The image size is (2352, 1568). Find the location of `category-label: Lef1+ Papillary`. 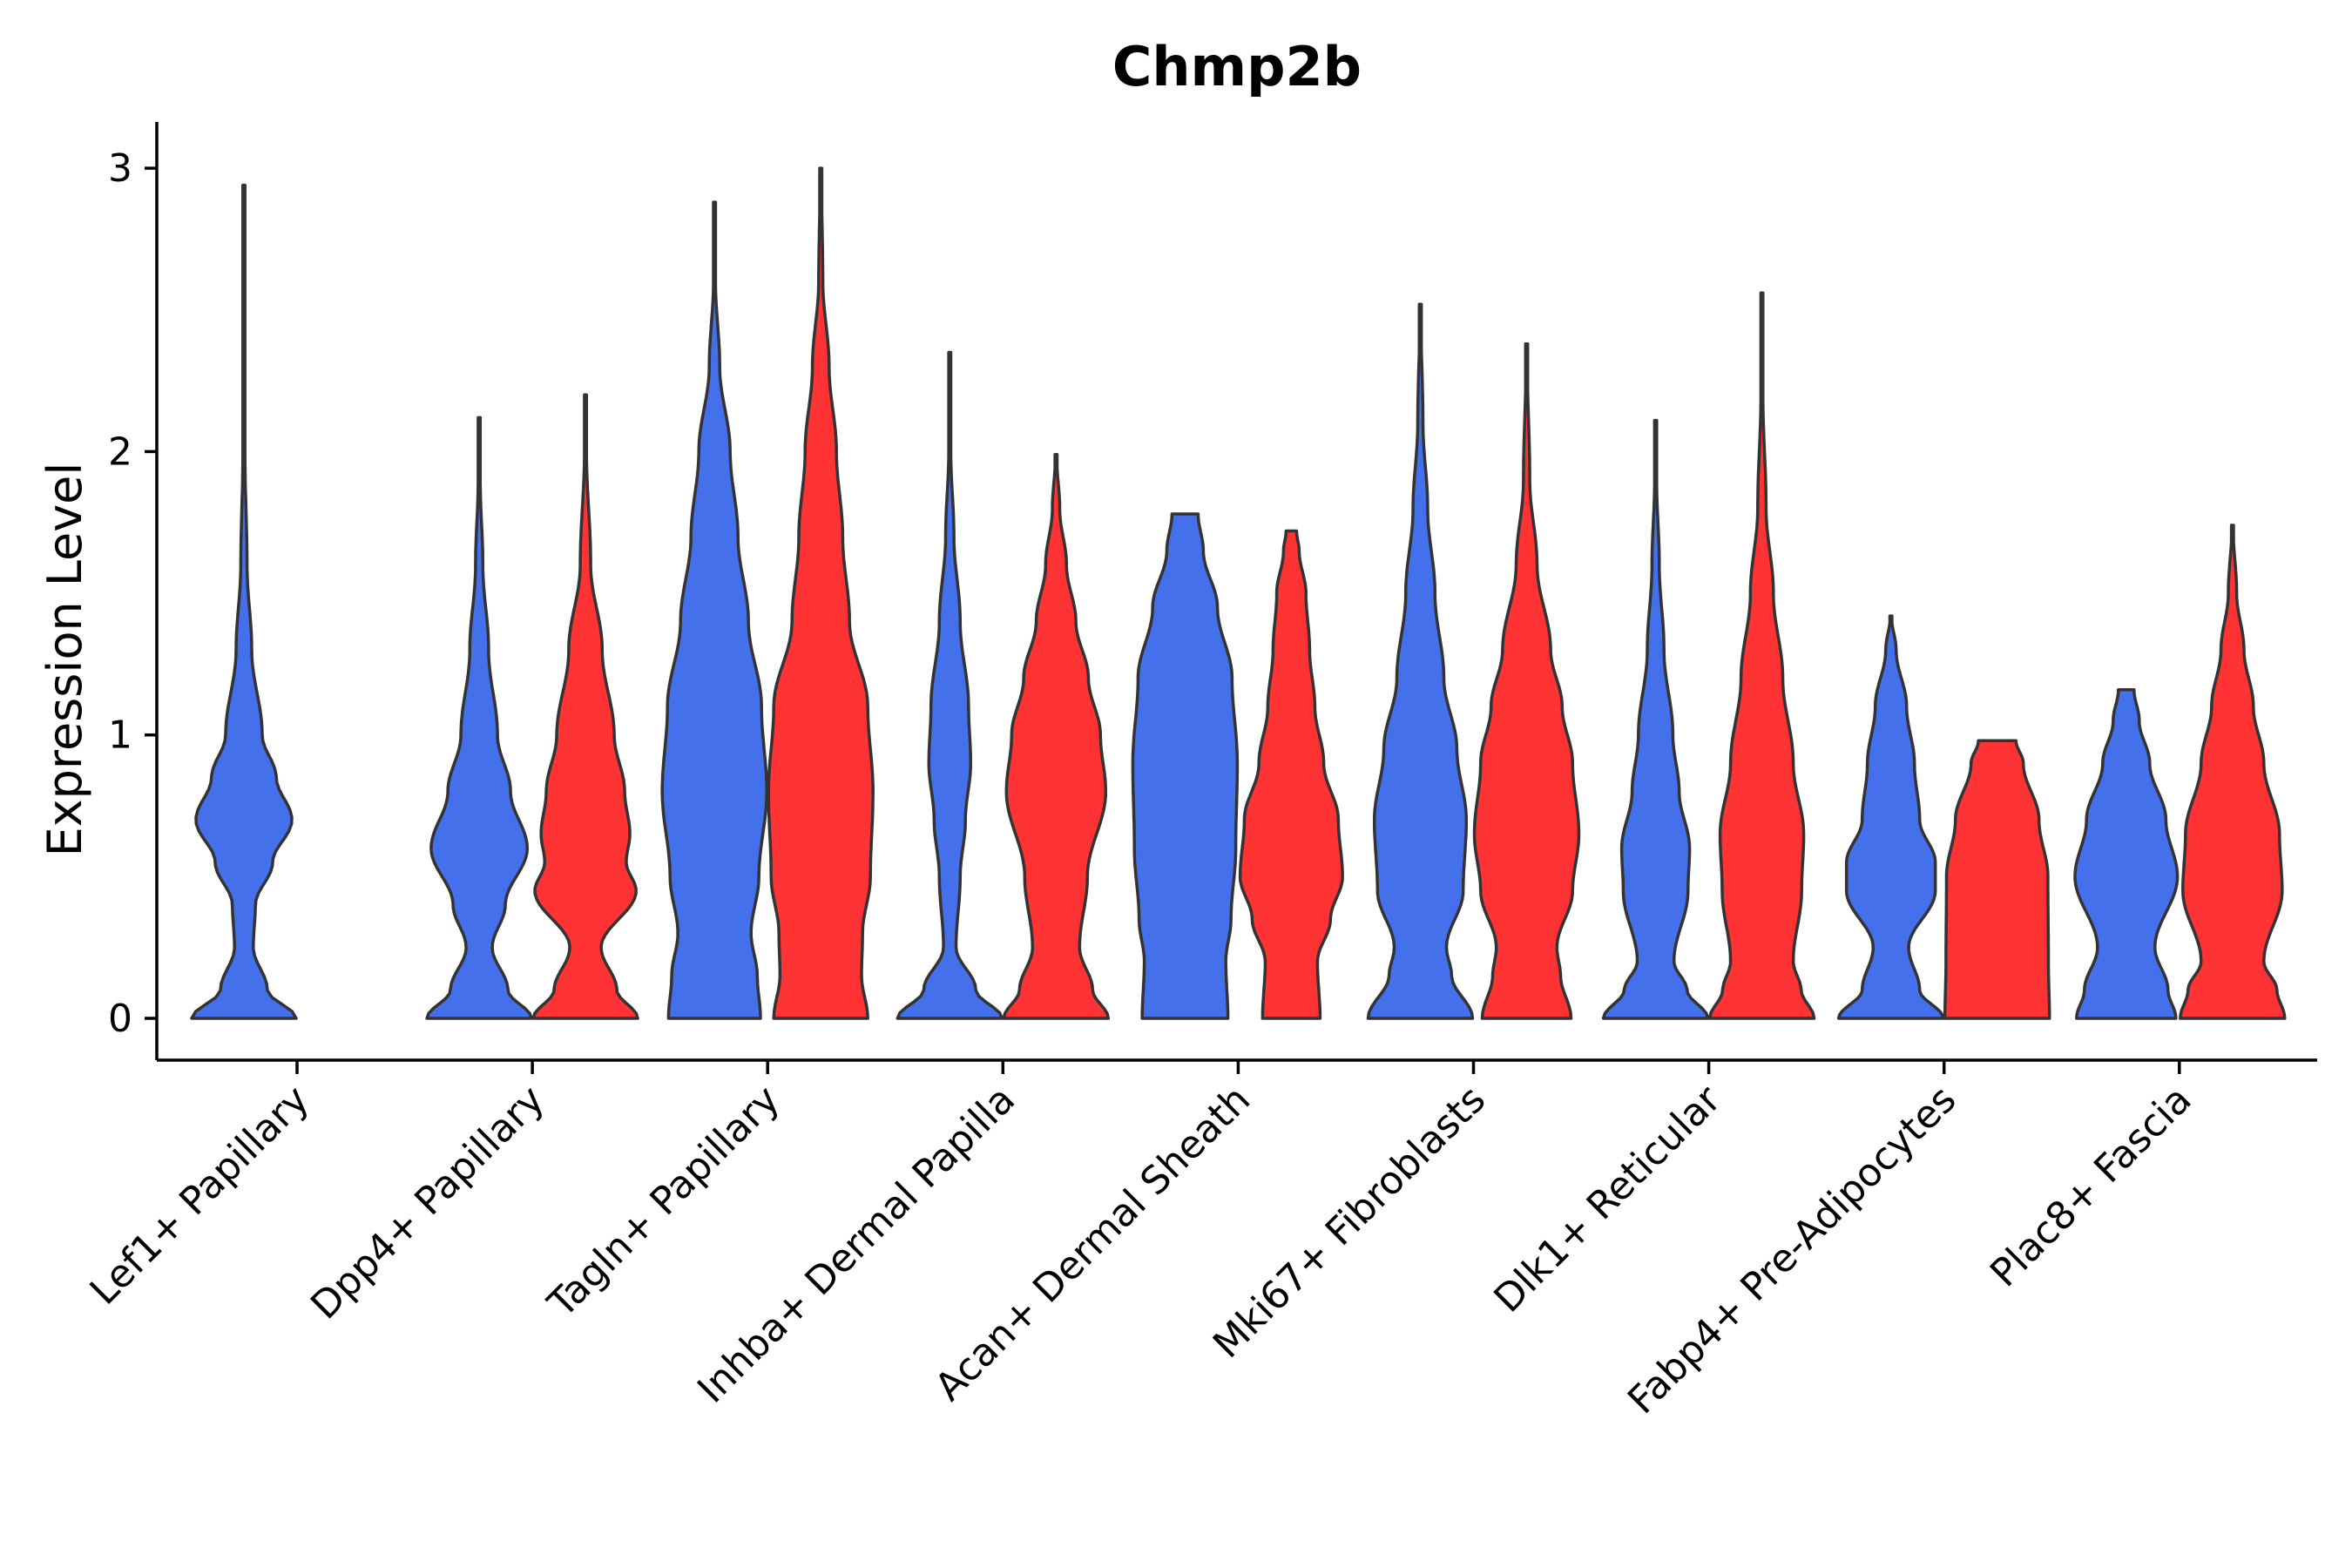

category-label: Lef1+ Papillary is located at coordinates (200, 1196).